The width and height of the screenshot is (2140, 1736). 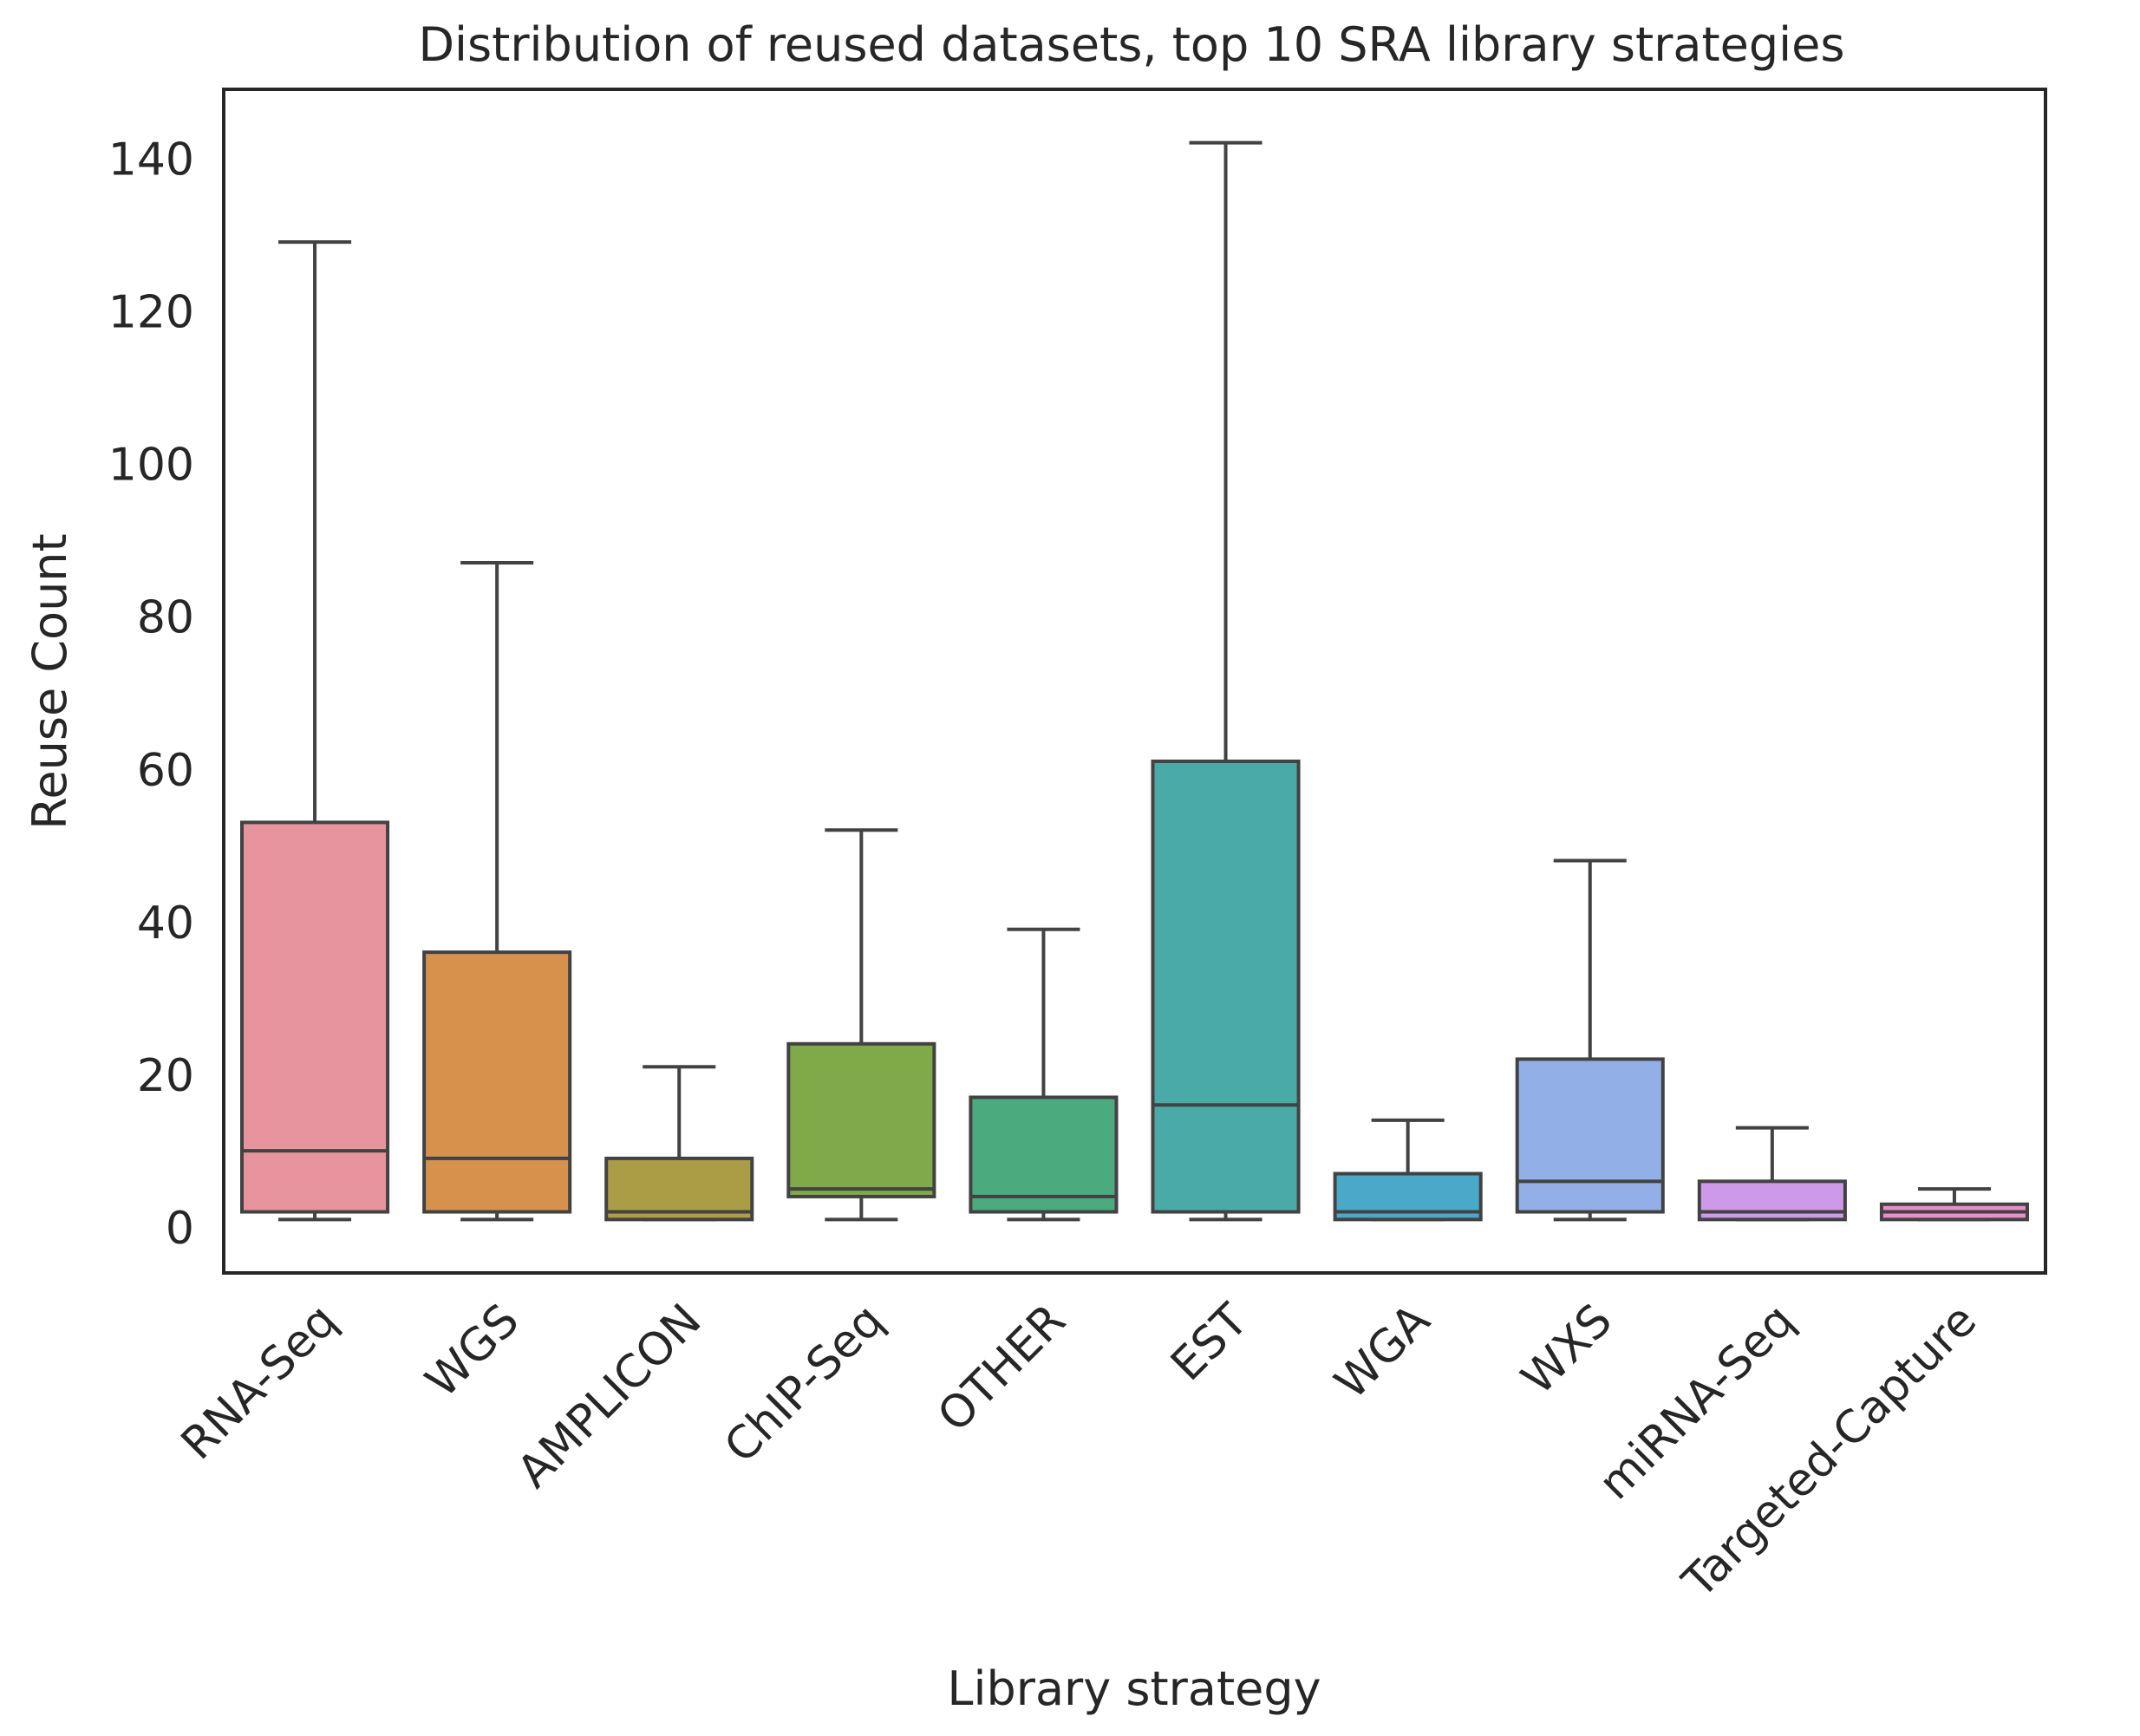 What do you see at coordinates (180, 1229) in the screenshot?
I see `y-tick-label: 0` at bounding box center [180, 1229].